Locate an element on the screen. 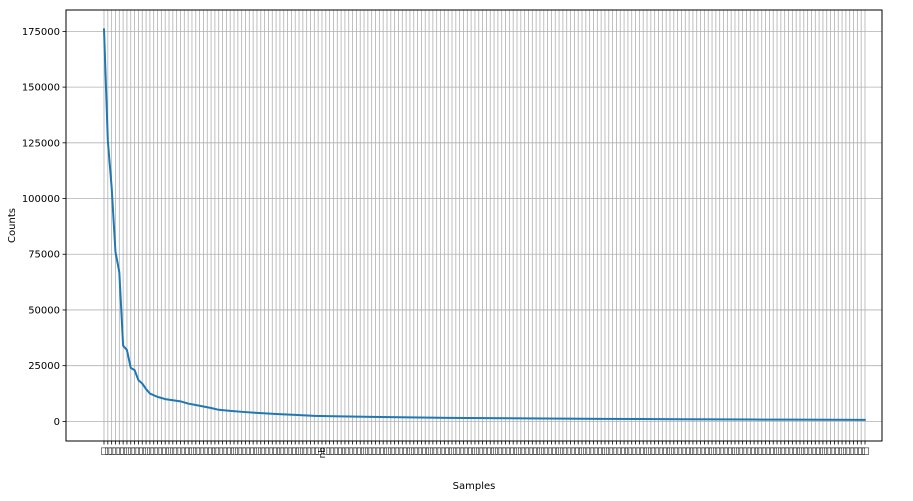 Image resolution: width=913 pixels, height=501 pixels. y-tick-label: 100000 is located at coordinates (41, 199).